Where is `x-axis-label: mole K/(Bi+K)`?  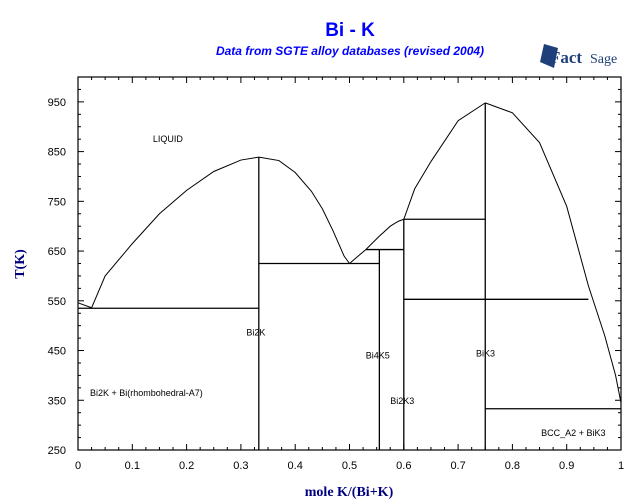
x-axis-label: mole K/(Bi+K) is located at coordinates (349, 492).